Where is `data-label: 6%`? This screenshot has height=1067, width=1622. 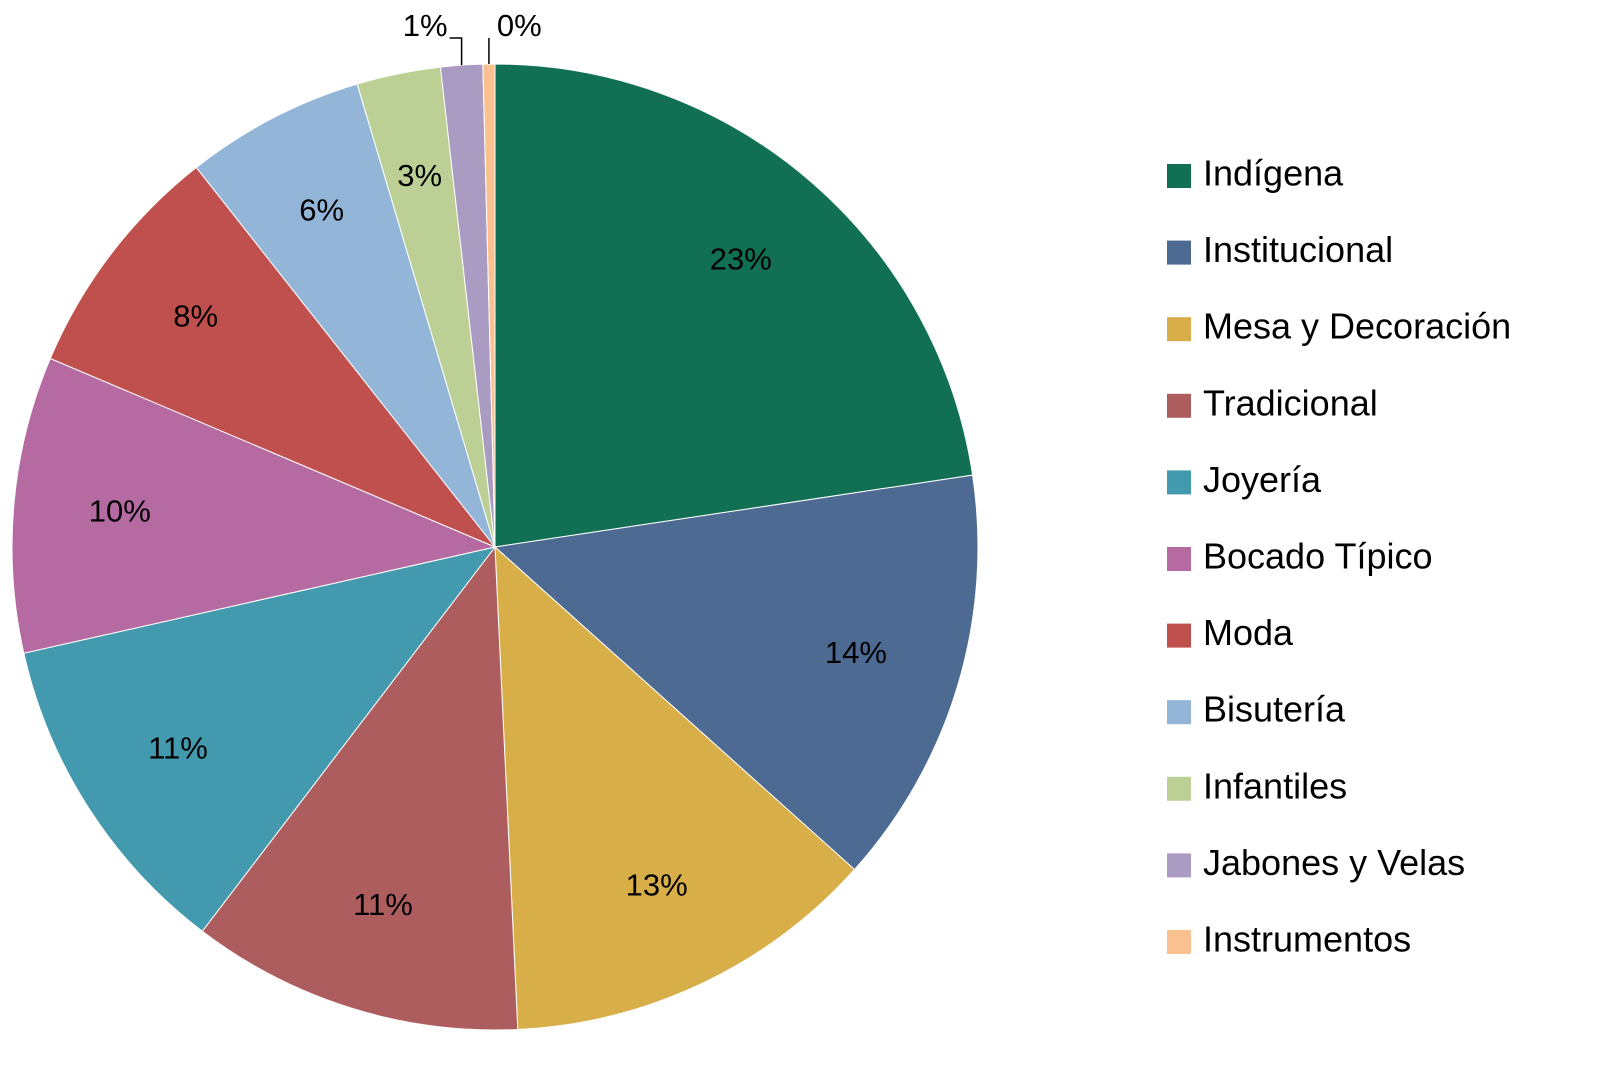
data-label: 6% is located at coordinates (321, 210).